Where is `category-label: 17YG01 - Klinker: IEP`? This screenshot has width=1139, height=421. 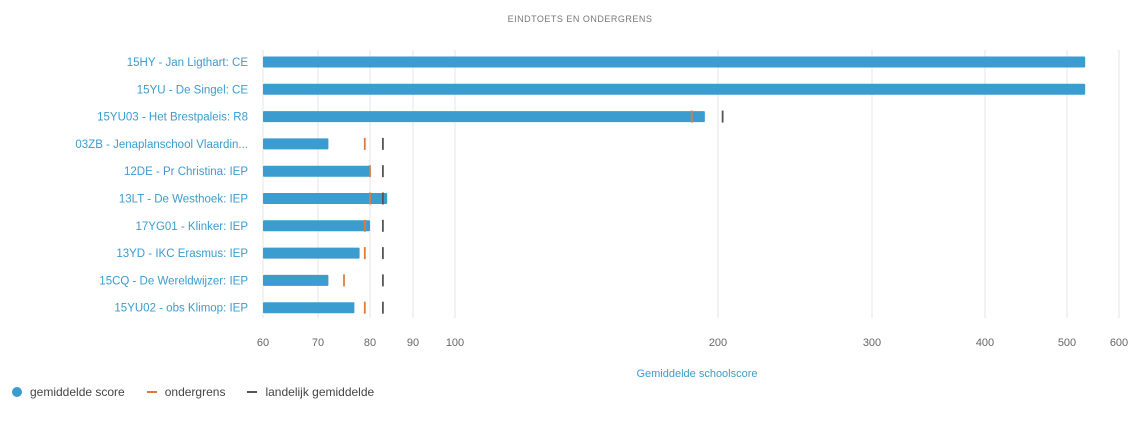 category-label: 17YG01 - Klinker: IEP is located at coordinates (192, 227).